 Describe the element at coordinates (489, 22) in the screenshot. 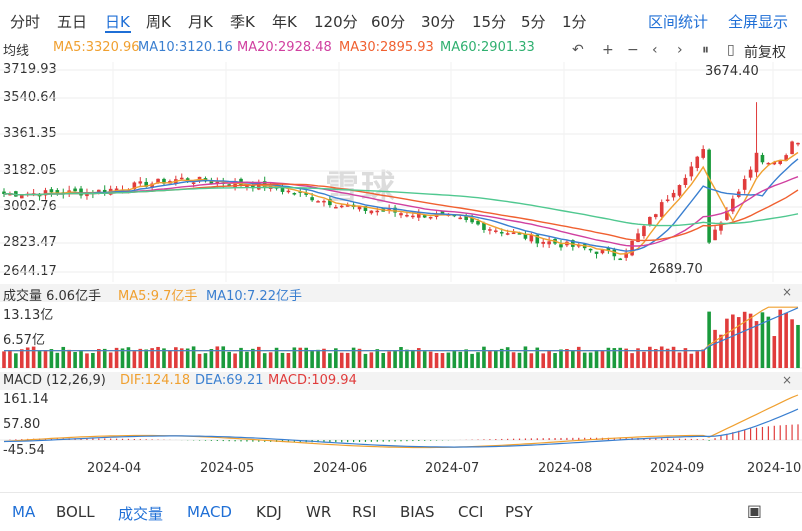

I see `tab-15min: 15分` at that location.